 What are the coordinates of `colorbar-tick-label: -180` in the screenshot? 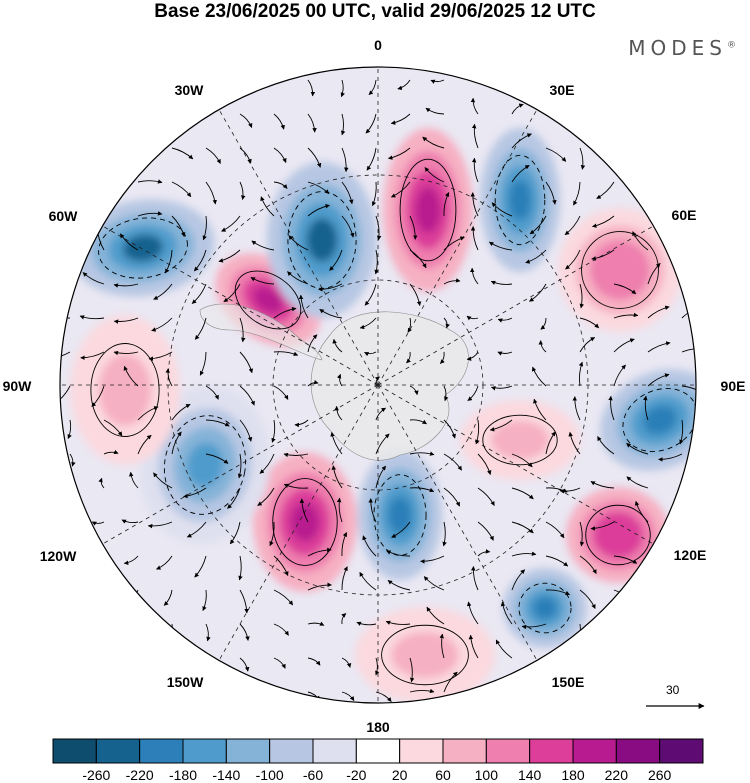 It's located at (183, 775).